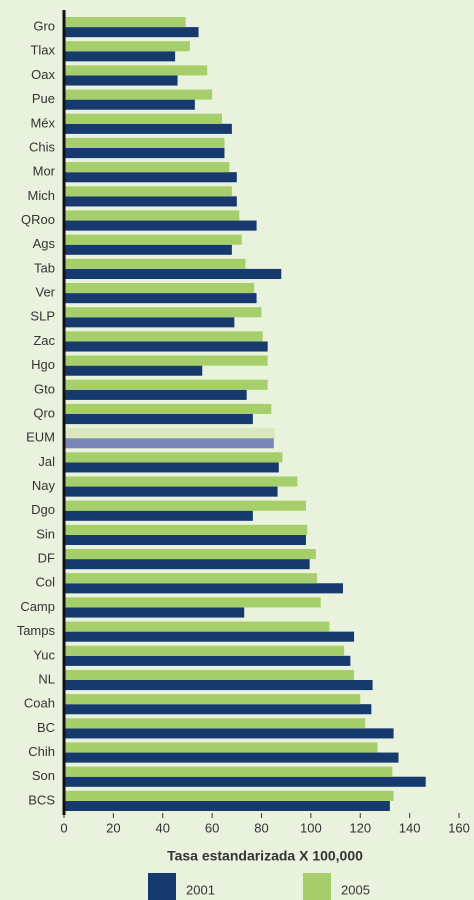 The image size is (474, 900). I want to click on y-tick-label: Tamps, so click(36, 630).